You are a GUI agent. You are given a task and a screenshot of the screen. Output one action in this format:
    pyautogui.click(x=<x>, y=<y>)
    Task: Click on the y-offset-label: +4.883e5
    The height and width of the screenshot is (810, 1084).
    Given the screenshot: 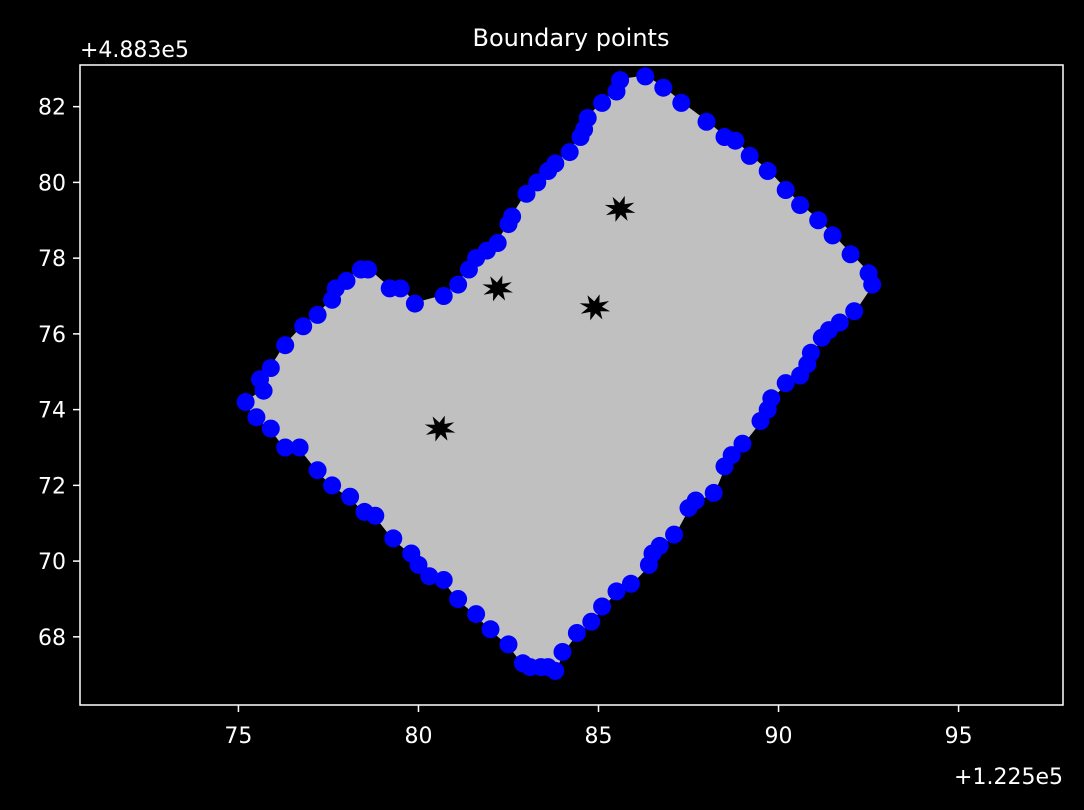 What is the action you would take?
    pyautogui.click(x=134, y=50)
    